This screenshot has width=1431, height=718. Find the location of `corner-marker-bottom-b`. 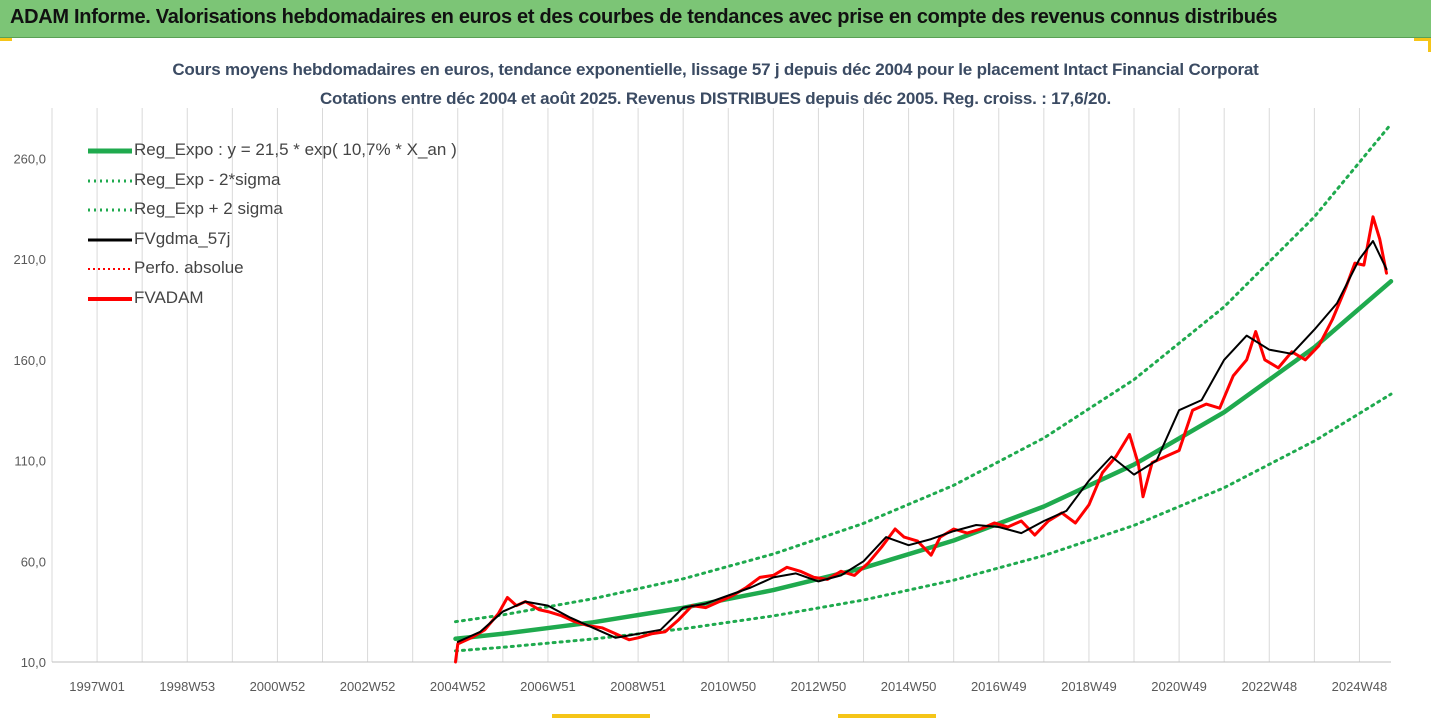

corner-marker-bottom-b is located at coordinates (887, 716).